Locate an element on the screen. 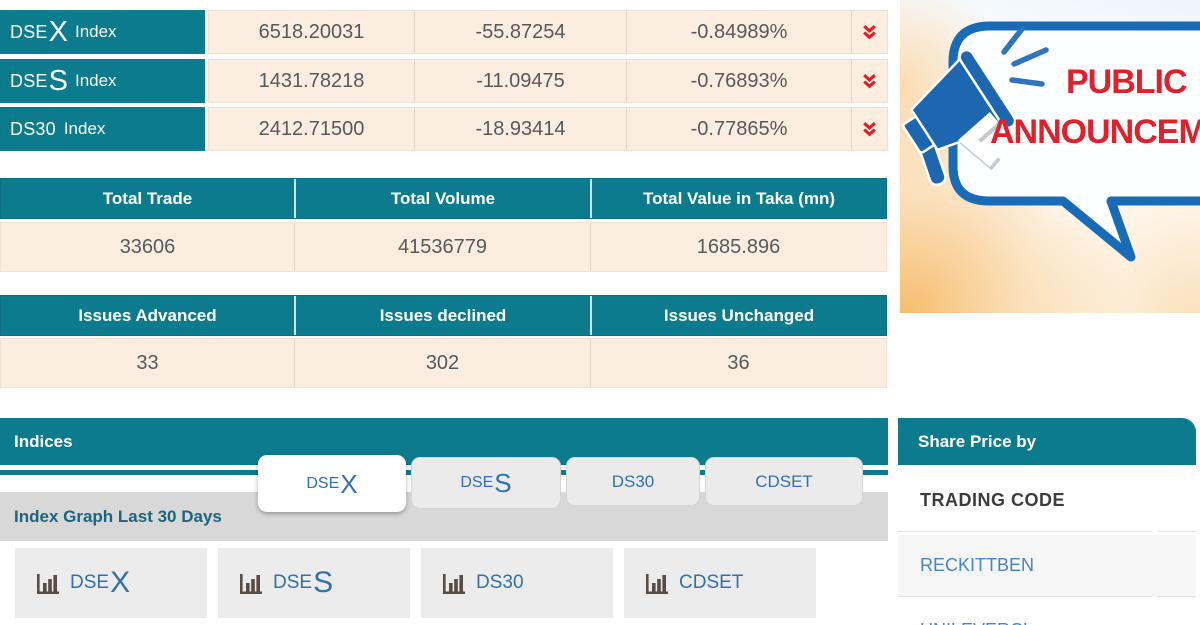 This screenshot has width=1200, height=625. share-price-header-row: TRADING CODE is located at coordinates (1047, 501).